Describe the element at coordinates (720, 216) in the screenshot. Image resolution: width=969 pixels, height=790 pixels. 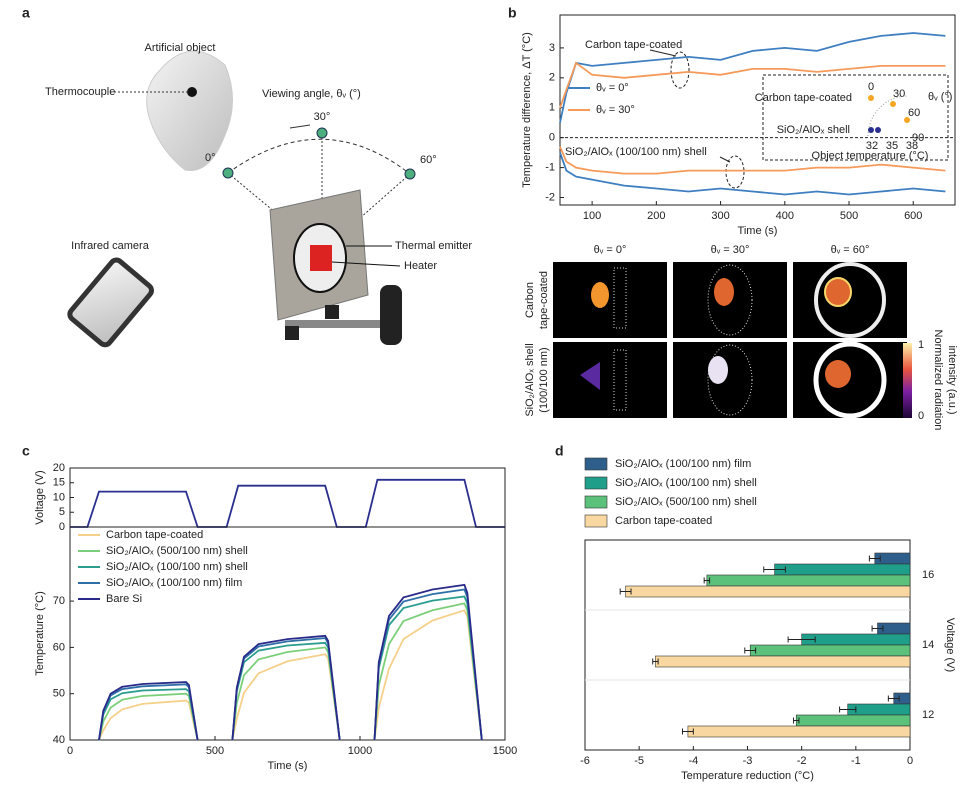
I see `x-tick-label: 300` at that location.